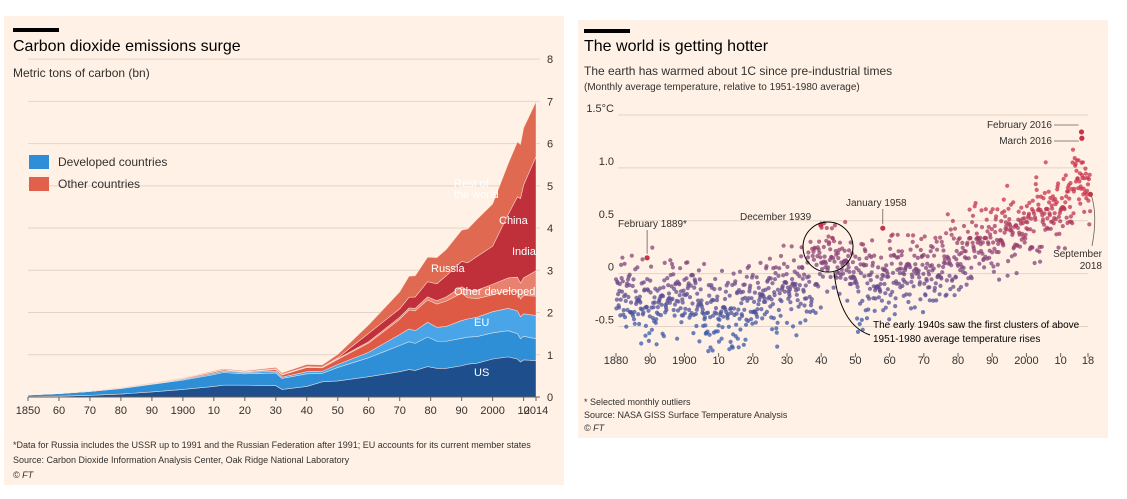  I want to click on legend-swatch, so click(39, 184).